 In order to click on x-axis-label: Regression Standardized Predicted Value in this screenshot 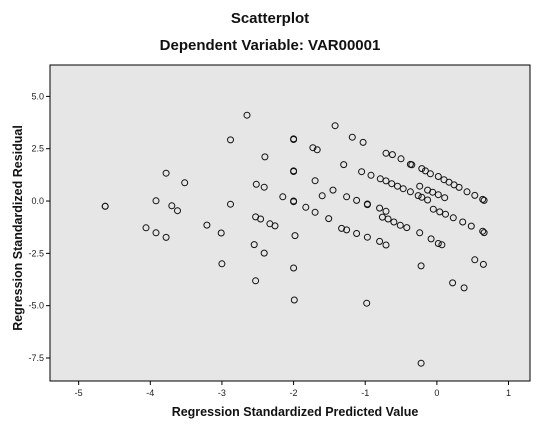, I will do `click(295, 412)`.